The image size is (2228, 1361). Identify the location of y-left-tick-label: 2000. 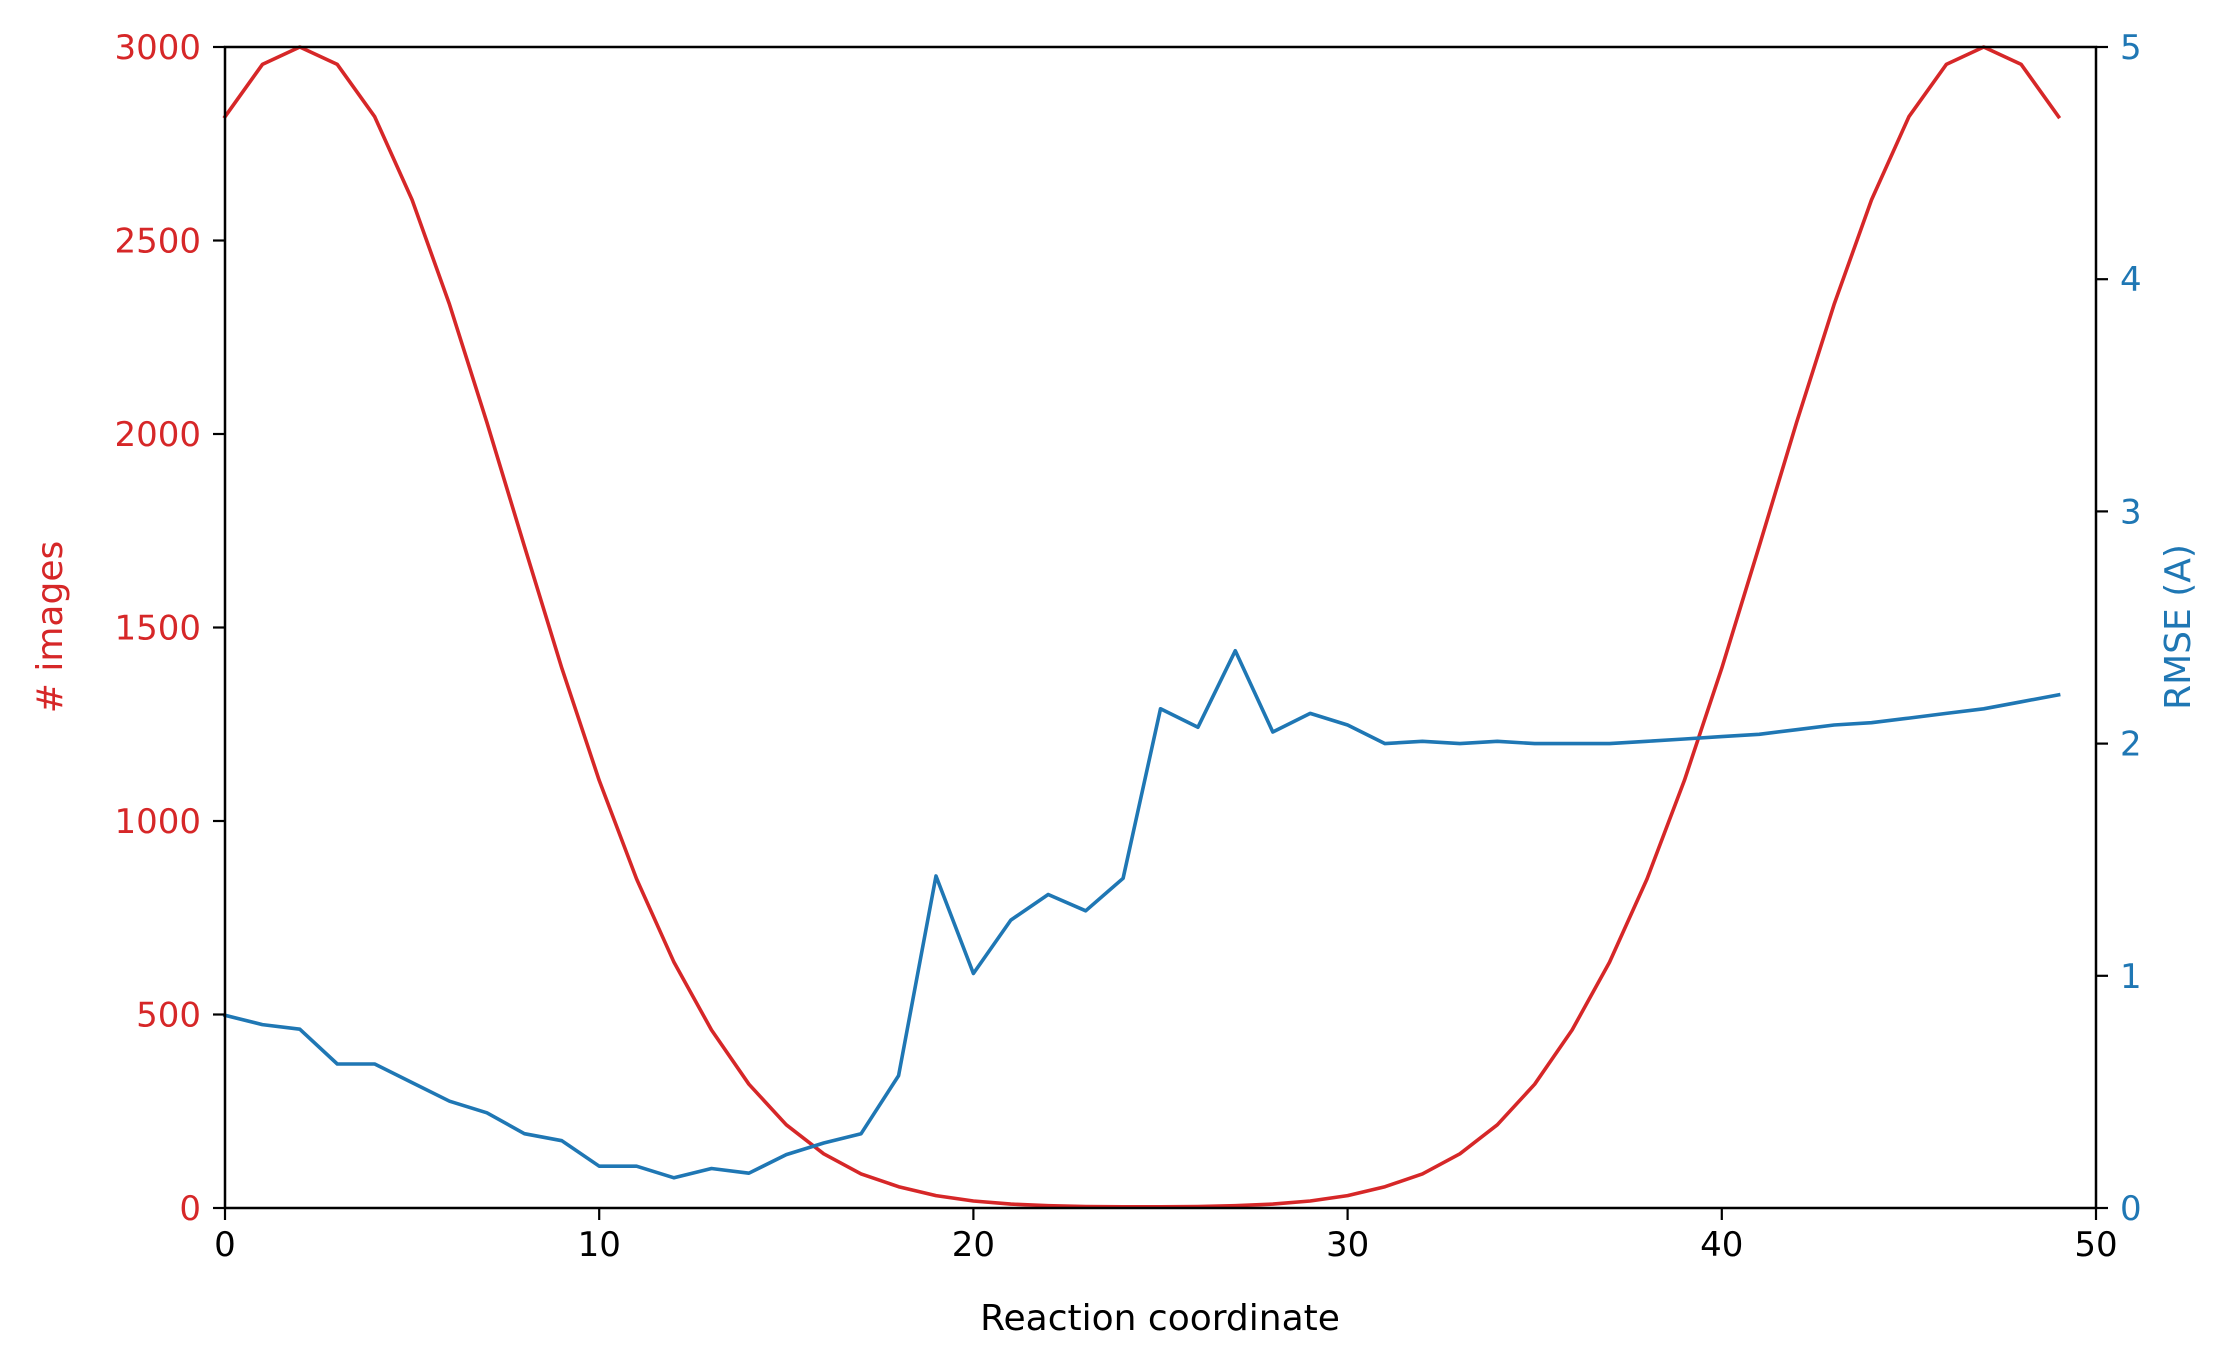
(157, 435).